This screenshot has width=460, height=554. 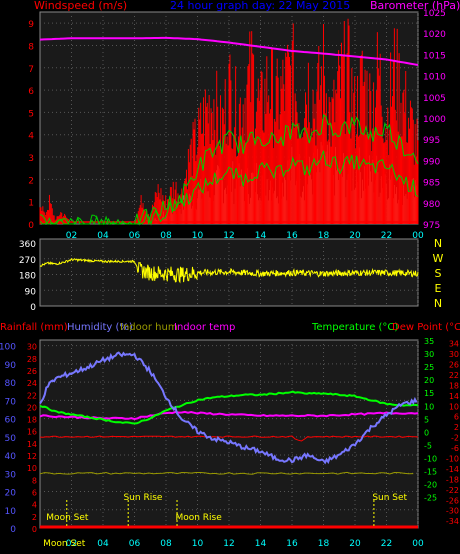 I want to click on dew-y-tick: 10, so click(x=454, y=406).